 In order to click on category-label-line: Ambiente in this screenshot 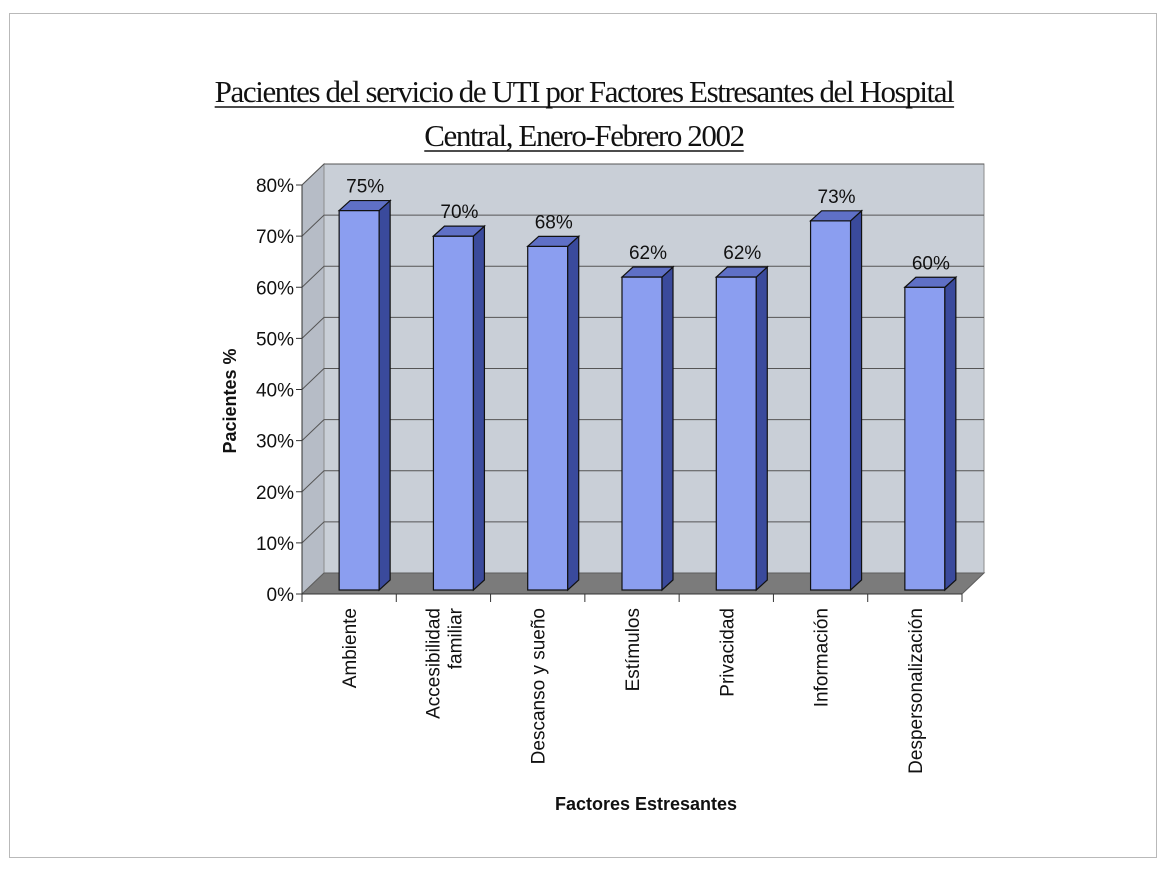, I will do `click(350, 648)`.